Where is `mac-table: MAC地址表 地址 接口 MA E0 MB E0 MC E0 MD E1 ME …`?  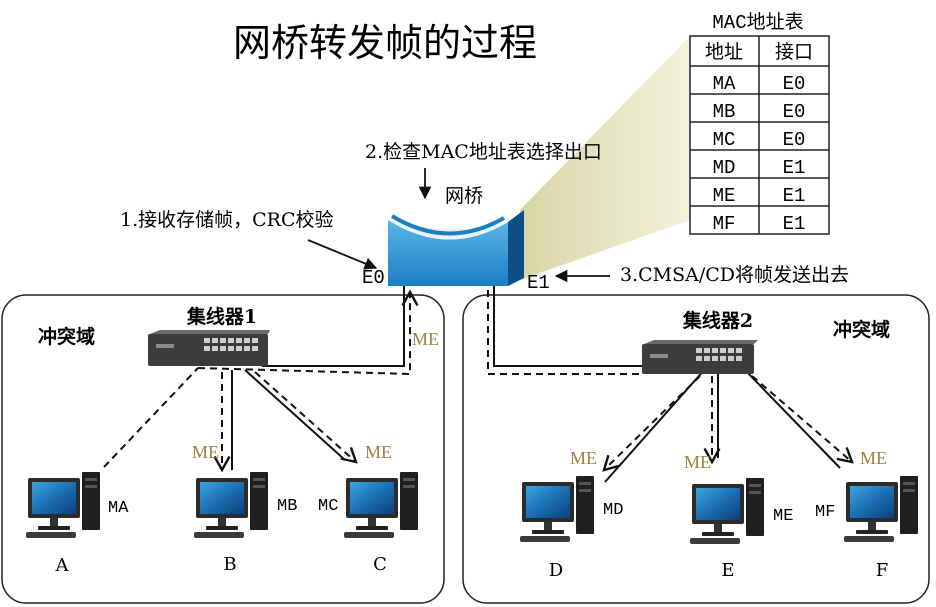
mac-table: MAC地址表 地址 接口 MA E0 MB E0 MC E0 MD E1 ME … is located at coordinates (759, 123).